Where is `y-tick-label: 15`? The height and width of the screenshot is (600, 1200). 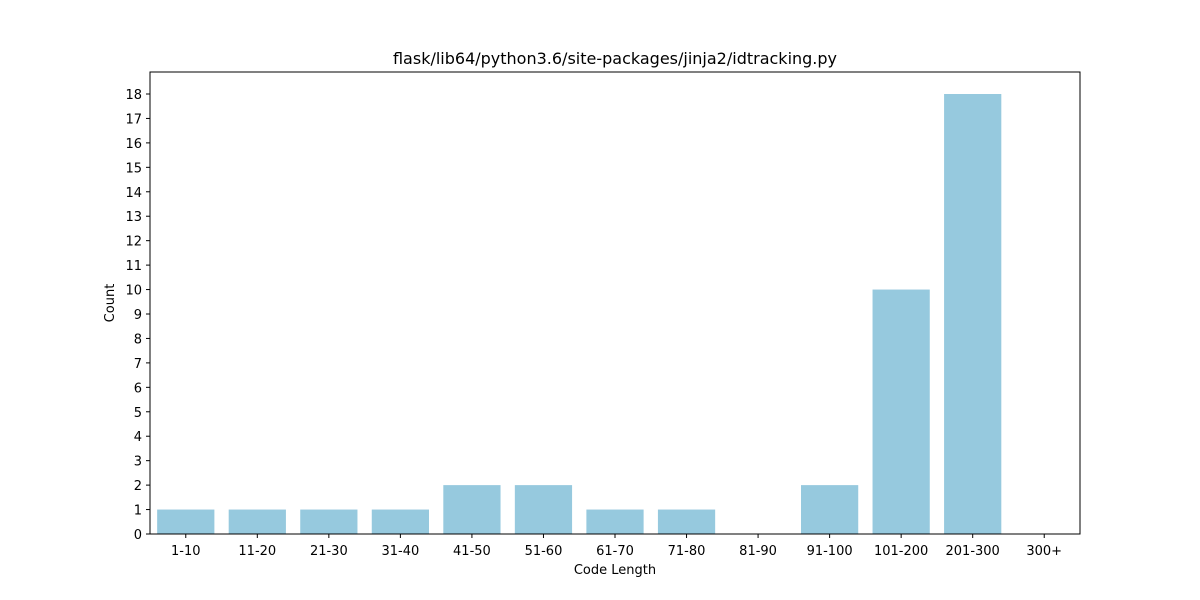
y-tick-label: 15 is located at coordinates (133, 168).